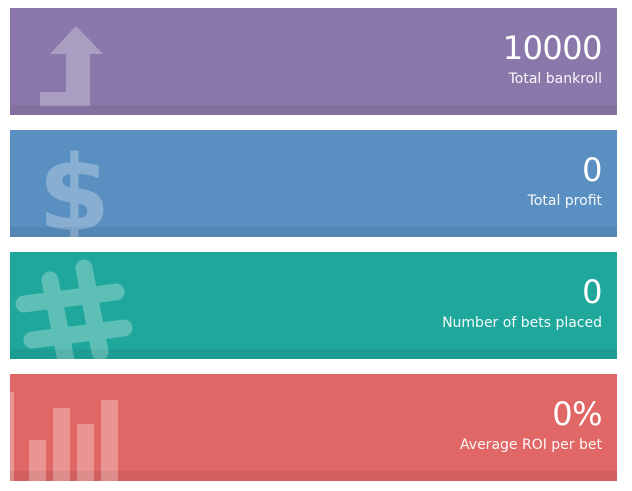  Describe the element at coordinates (564, 201) in the screenshot. I see `stat-label: Total profit` at that location.